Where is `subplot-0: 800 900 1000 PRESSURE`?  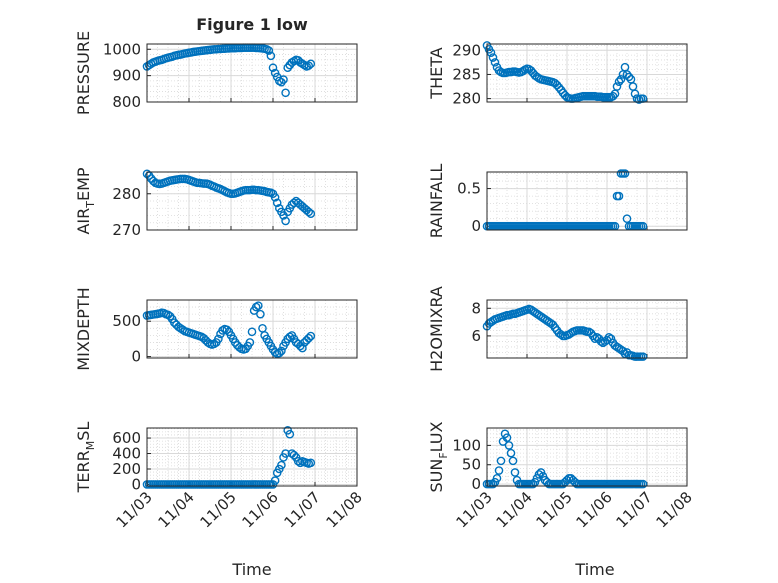
subplot-0: 800 900 1000 PRESSURE is located at coordinates (216, 73).